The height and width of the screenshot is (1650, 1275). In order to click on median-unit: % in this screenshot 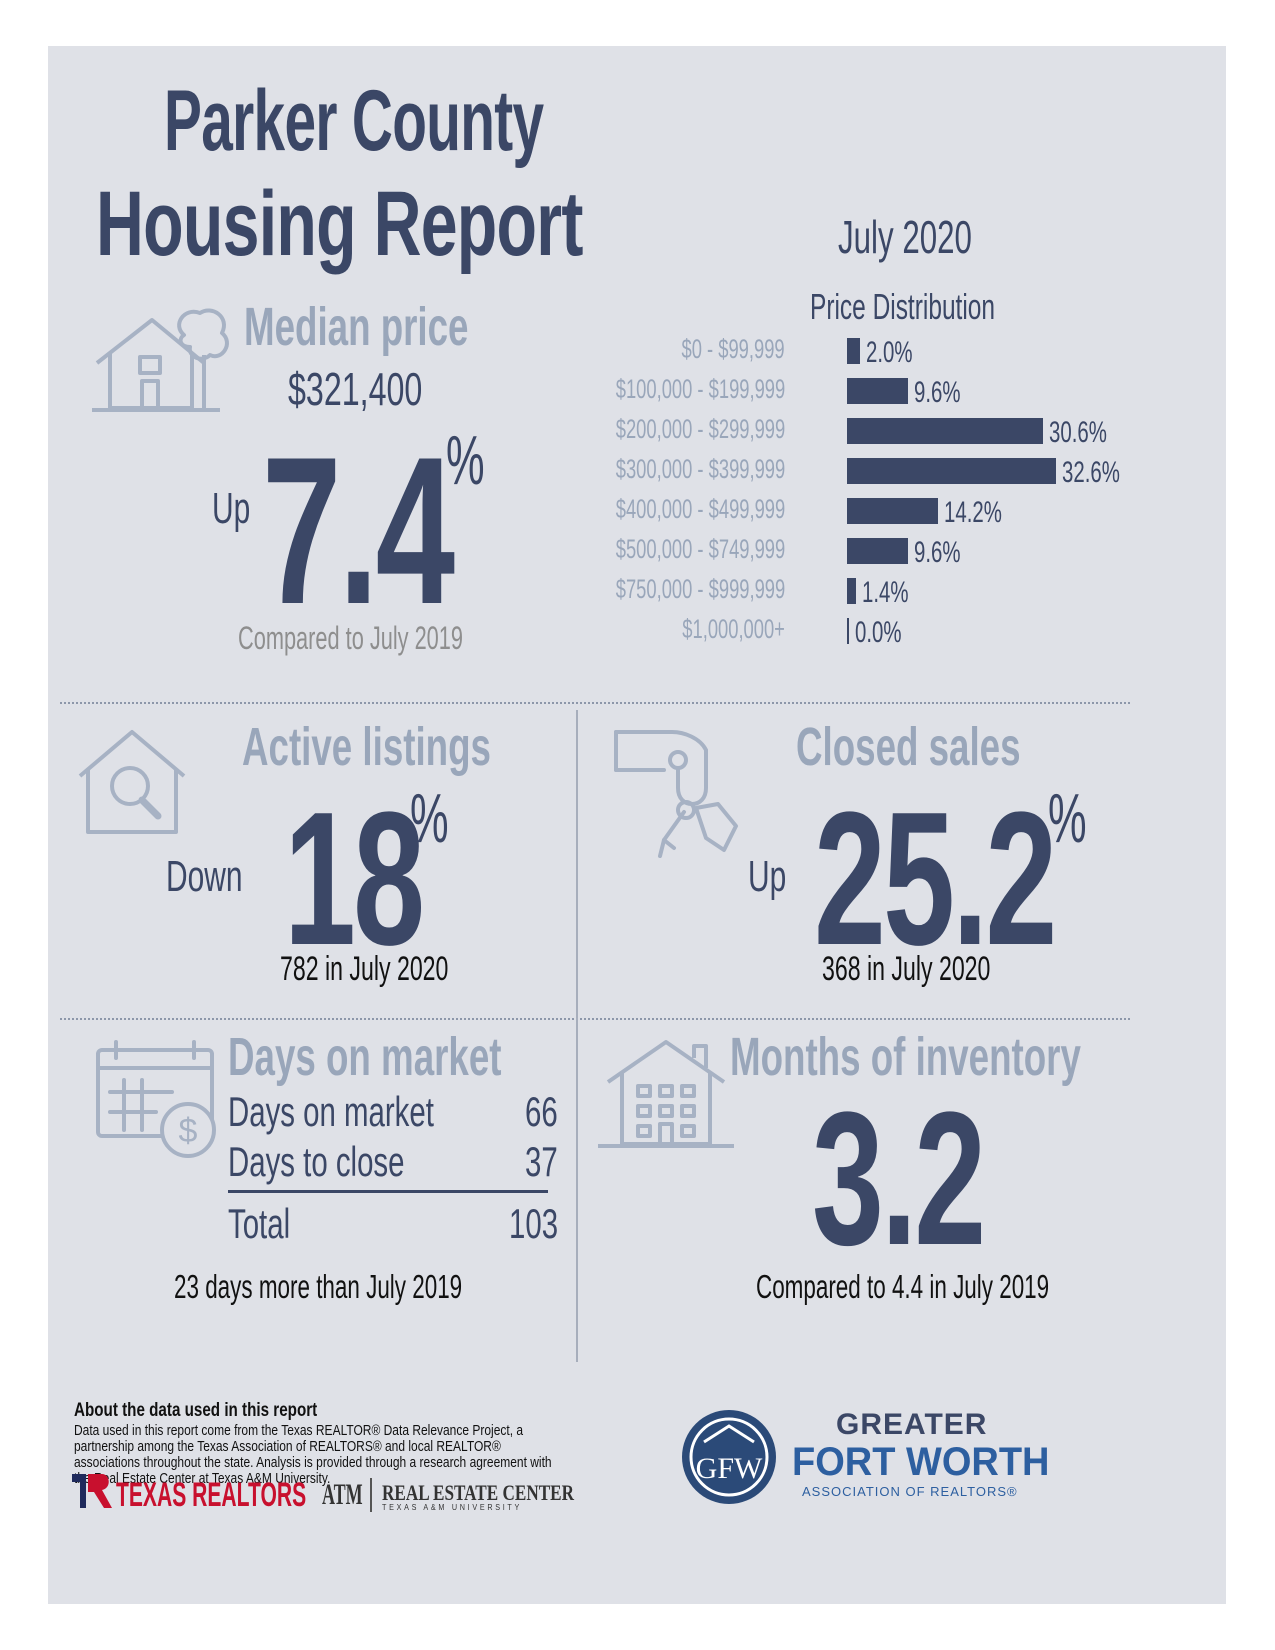, I will do `click(465, 460)`.